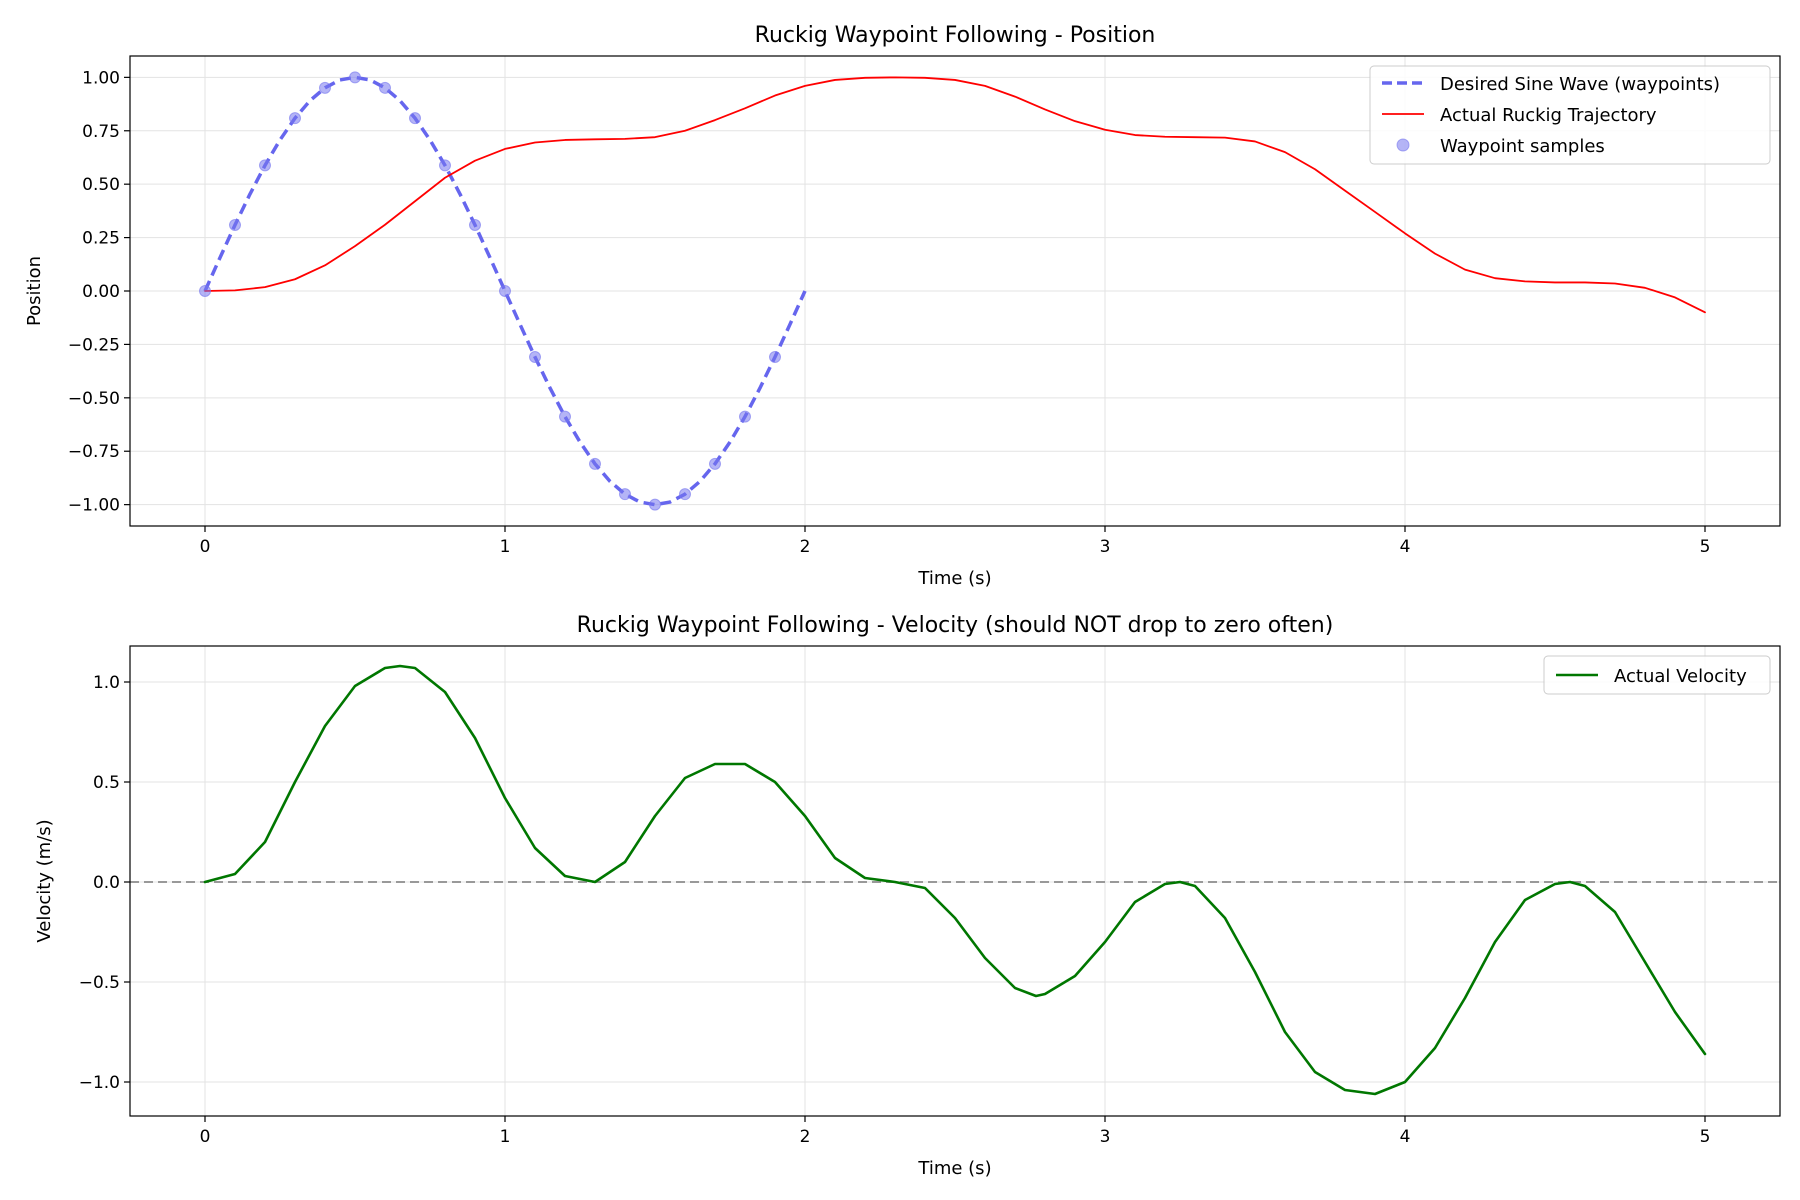 The height and width of the screenshot is (1200, 1800). Describe the element at coordinates (1705, 1137) in the screenshot. I see `velocity-x-tick-label: 5` at that location.